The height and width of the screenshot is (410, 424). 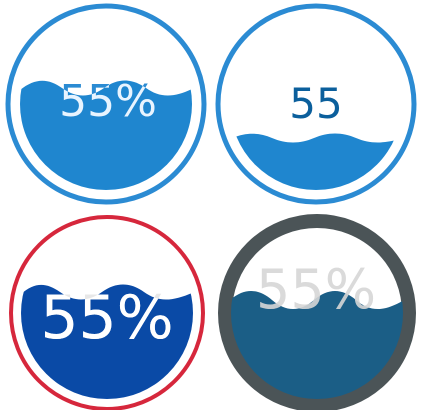 What do you see at coordinates (316, 161) in the screenshot?
I see `gauge-2-wave-fill` at bounding box center [316, 161].